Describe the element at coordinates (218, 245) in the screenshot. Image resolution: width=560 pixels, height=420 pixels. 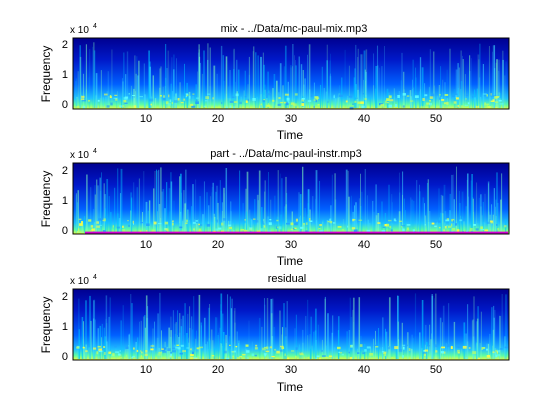
I see `x-tick-label: 20` at that location.